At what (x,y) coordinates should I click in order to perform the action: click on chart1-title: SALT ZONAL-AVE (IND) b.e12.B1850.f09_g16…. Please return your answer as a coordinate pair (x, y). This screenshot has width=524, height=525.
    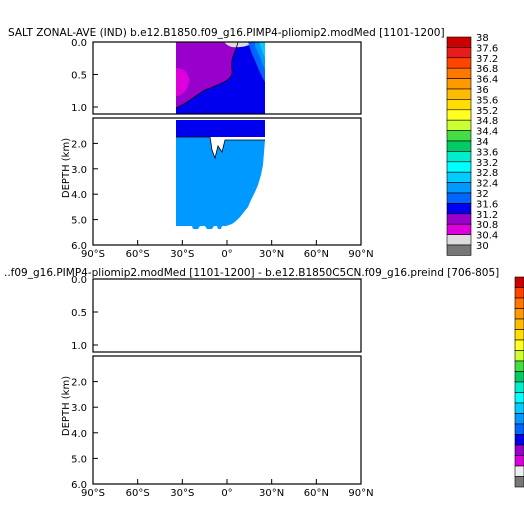
    Looking at the image, I should click on (226, 33).